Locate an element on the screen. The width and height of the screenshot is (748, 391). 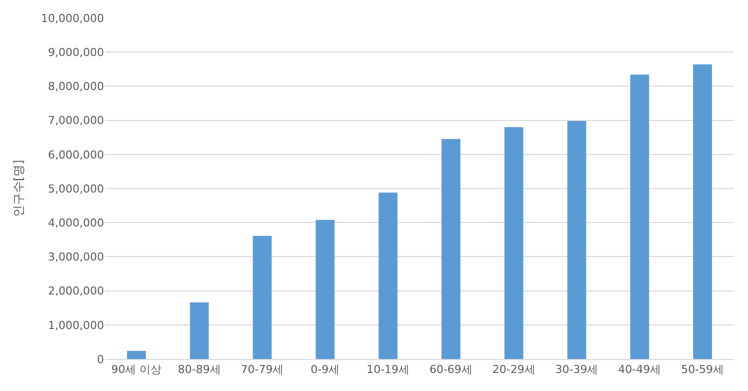
y-tick-label: 10,000,000 is located at coordinates (72, 18).